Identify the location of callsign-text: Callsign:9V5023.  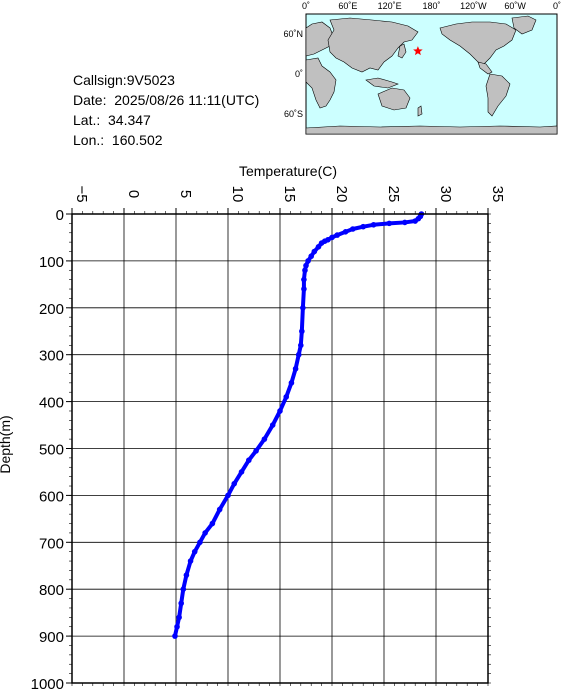
(124, 80).